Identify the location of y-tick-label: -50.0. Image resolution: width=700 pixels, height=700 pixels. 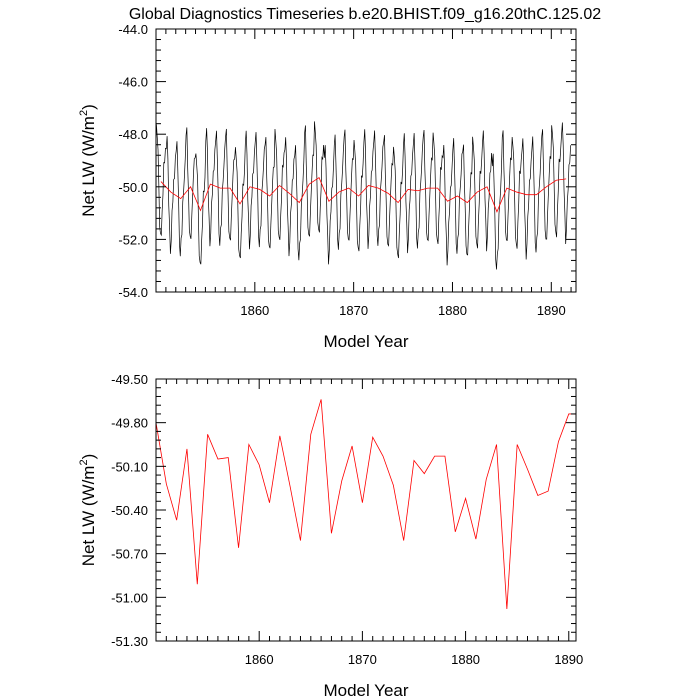
(133, 187).